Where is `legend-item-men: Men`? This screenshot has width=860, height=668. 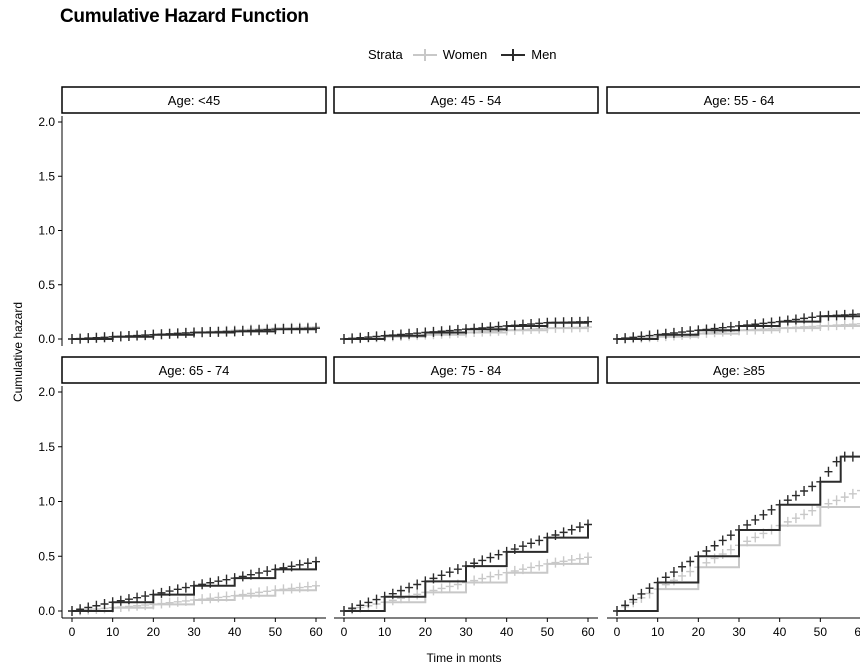 legend-item-men: Men is located at coordinates (528, 54).